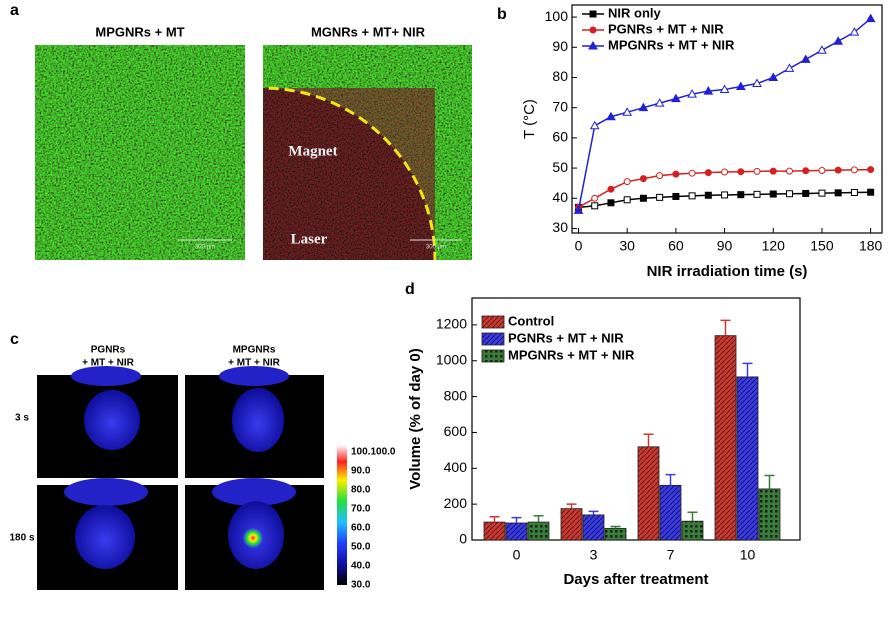 Image resolution: width=888 pixels, height=630 pixels. What do you see at coordinates (727, 271) in the screenshot?
I see `x-axis-label: NIR irradiation time (s)` at bounding box center [727, 271].